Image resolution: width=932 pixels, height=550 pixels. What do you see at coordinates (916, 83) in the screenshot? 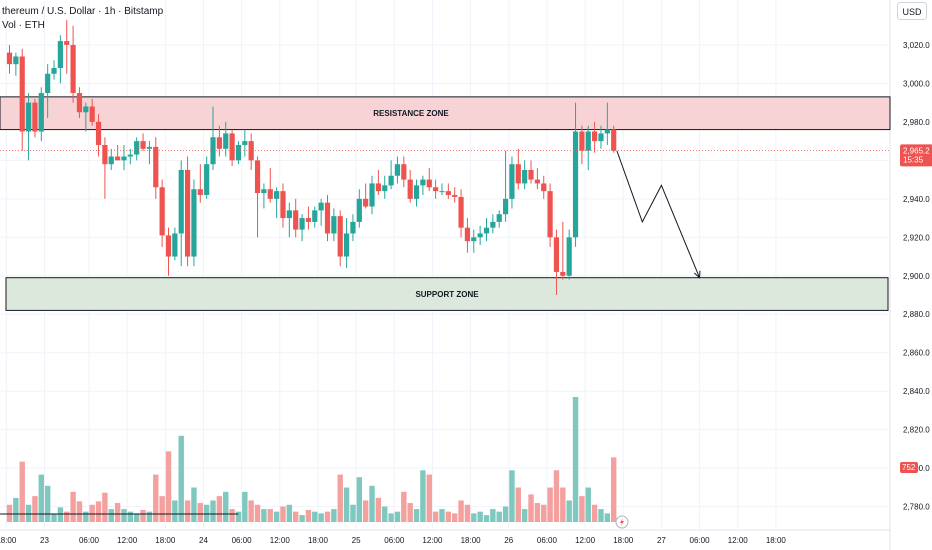
I see `price-tick-label: 3,000.0` at bounding box center [916, 83].